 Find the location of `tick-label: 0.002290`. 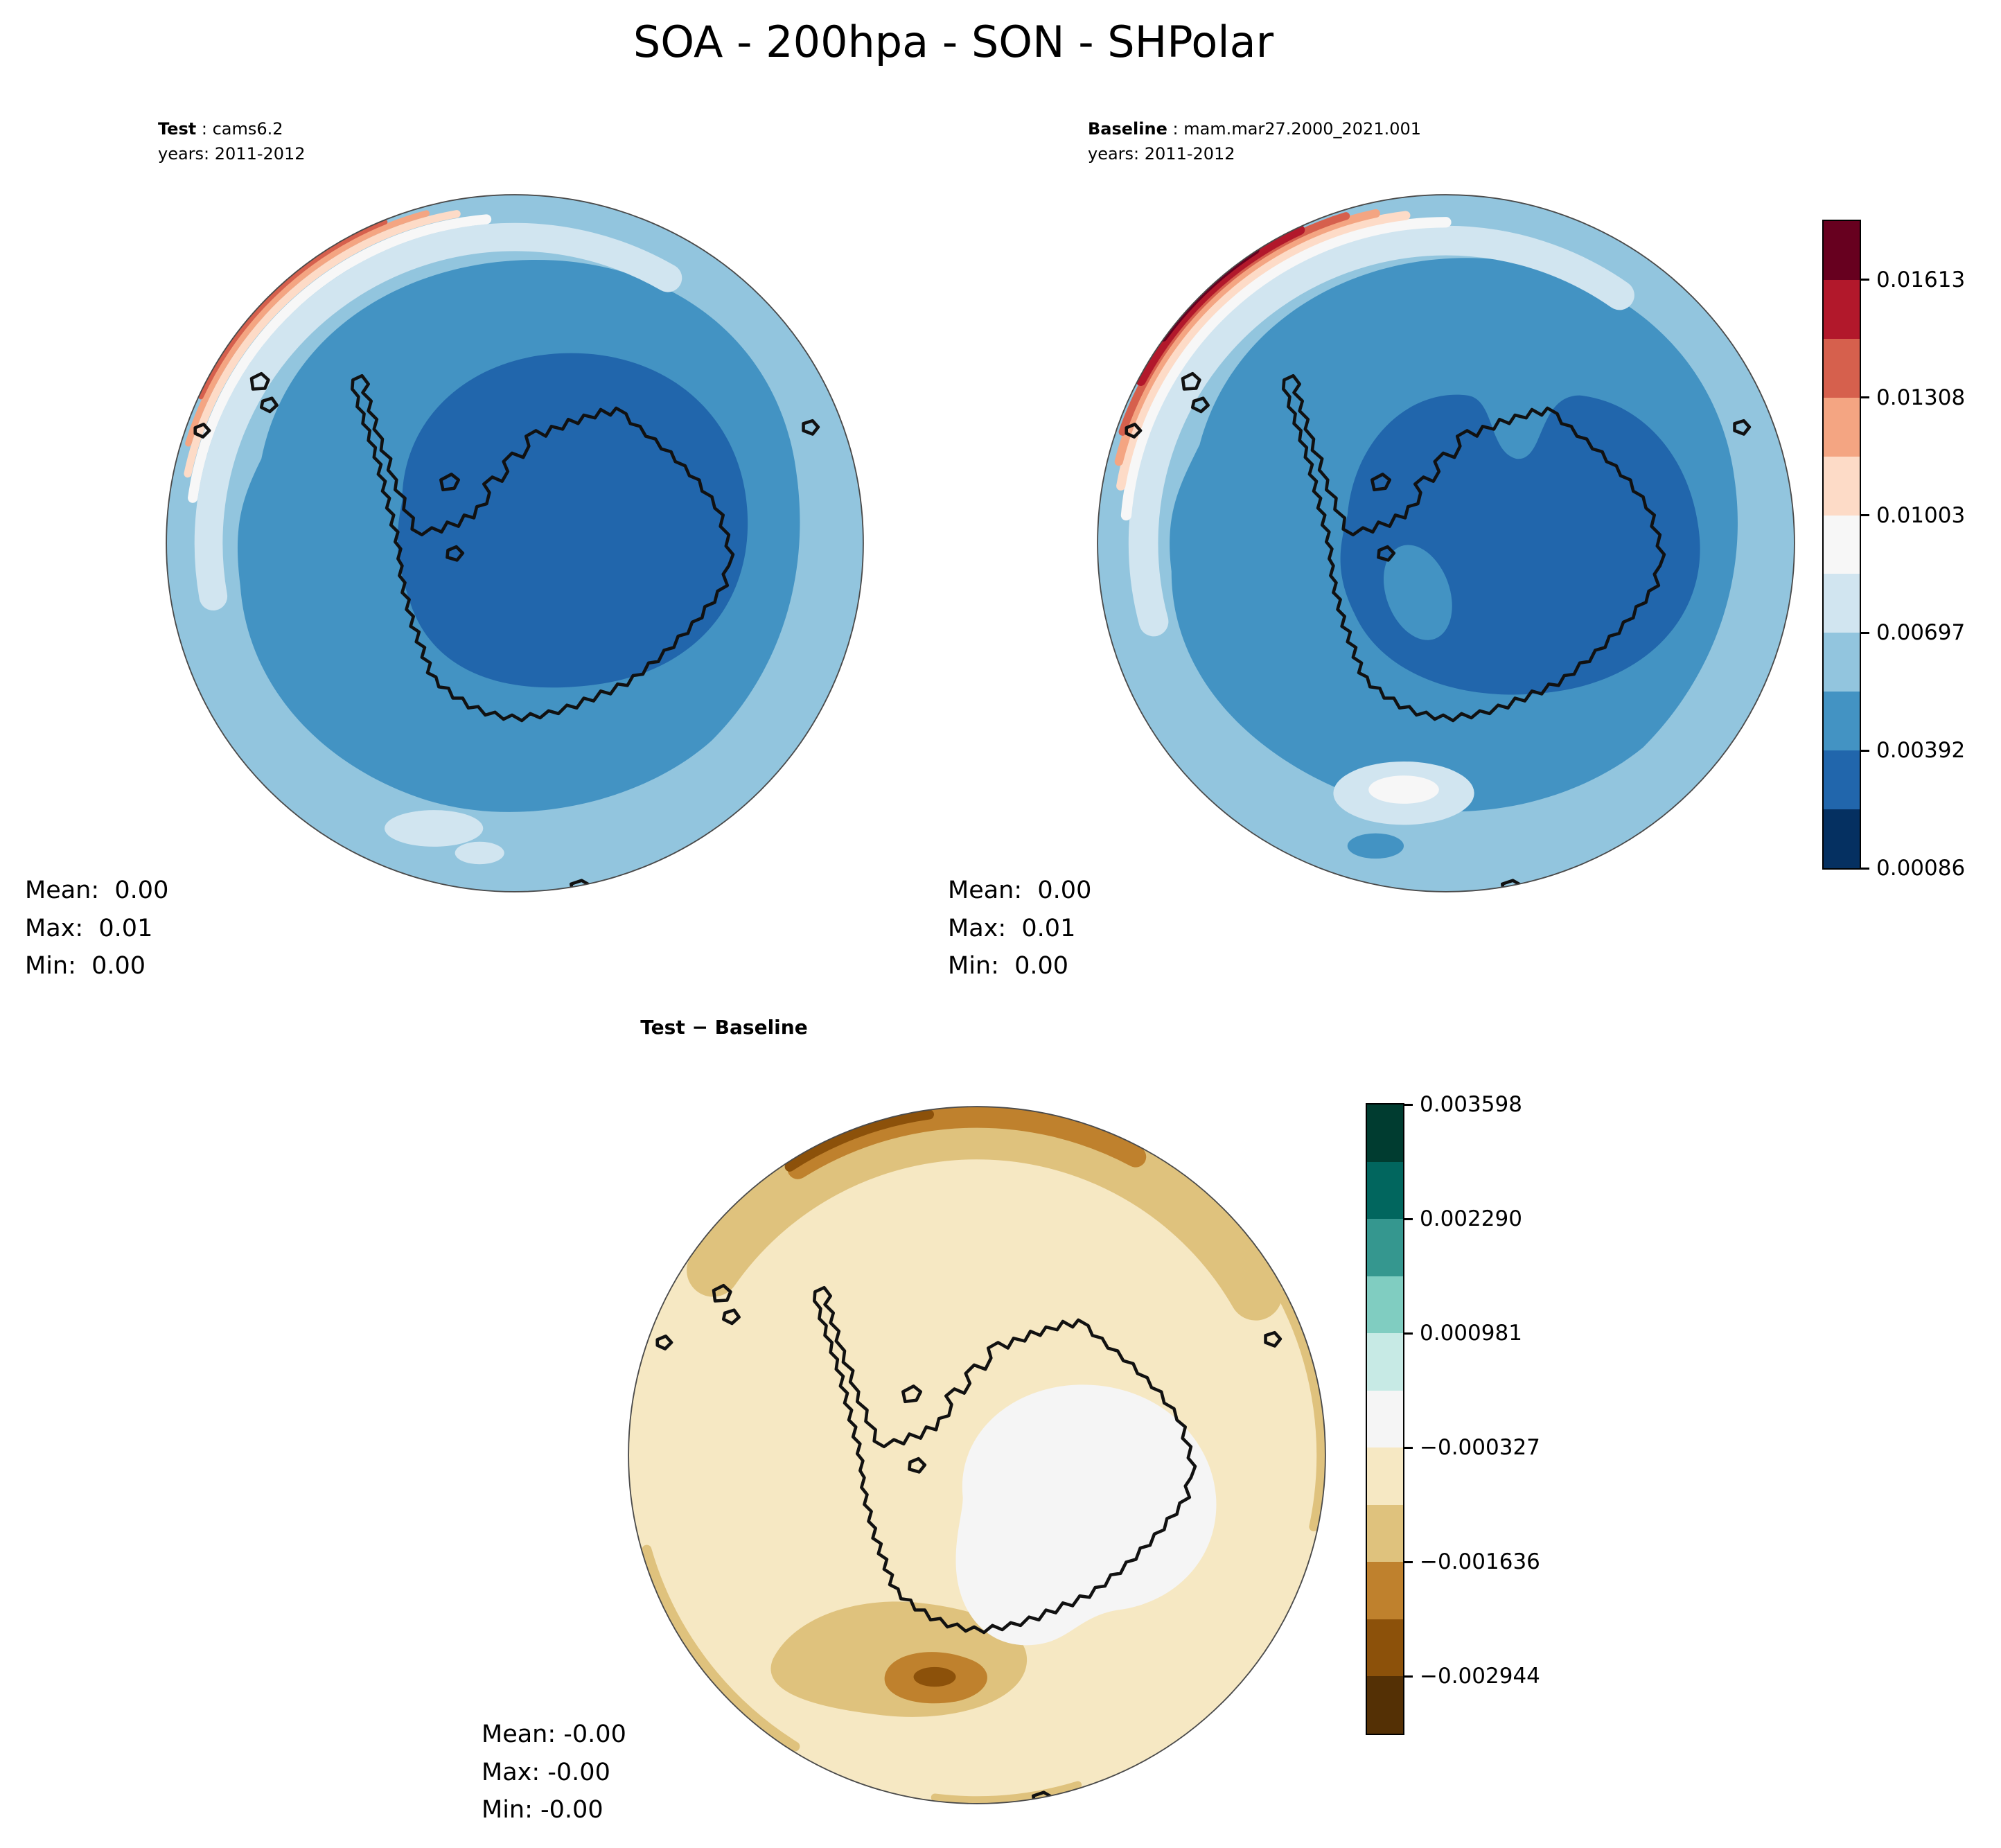

tick-label: 0.002290 is located at coordinates (1471, 1219).